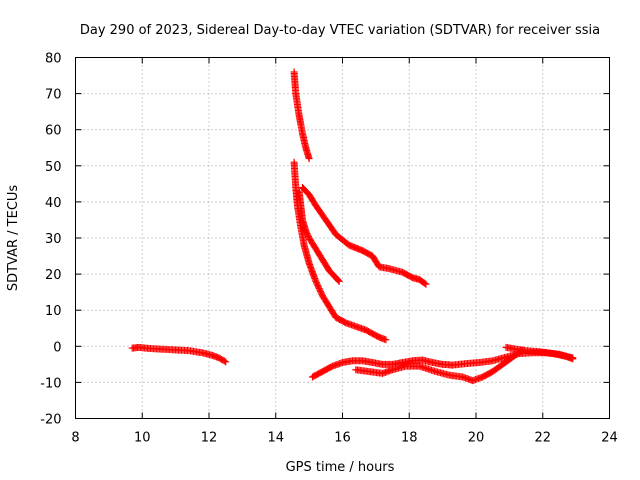  I want to click on y-tick-label: 60, so click(53, 131).